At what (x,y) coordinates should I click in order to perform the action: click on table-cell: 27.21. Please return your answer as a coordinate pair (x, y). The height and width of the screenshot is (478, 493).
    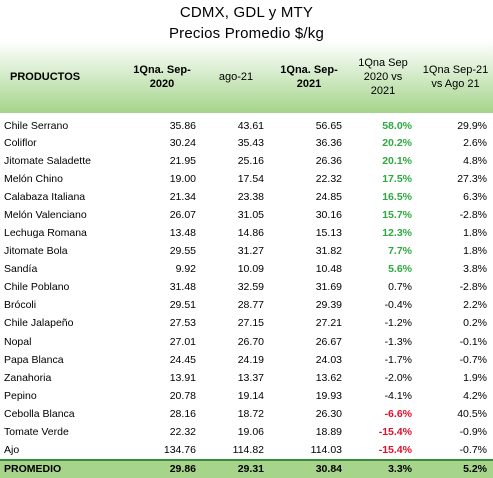
    Looking at the image, I should click on (328, 323).